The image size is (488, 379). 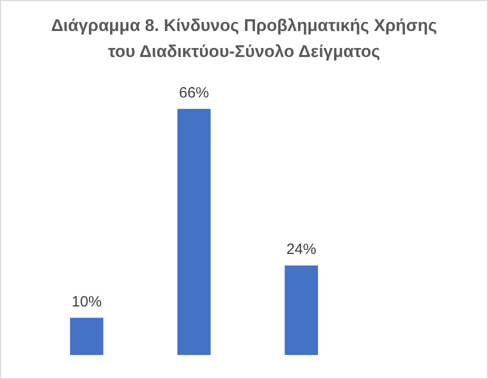 What do you see at coordinates (87, 301) in the screenshot?
I see `data-label: 10%` at bounding box center [87, 301].